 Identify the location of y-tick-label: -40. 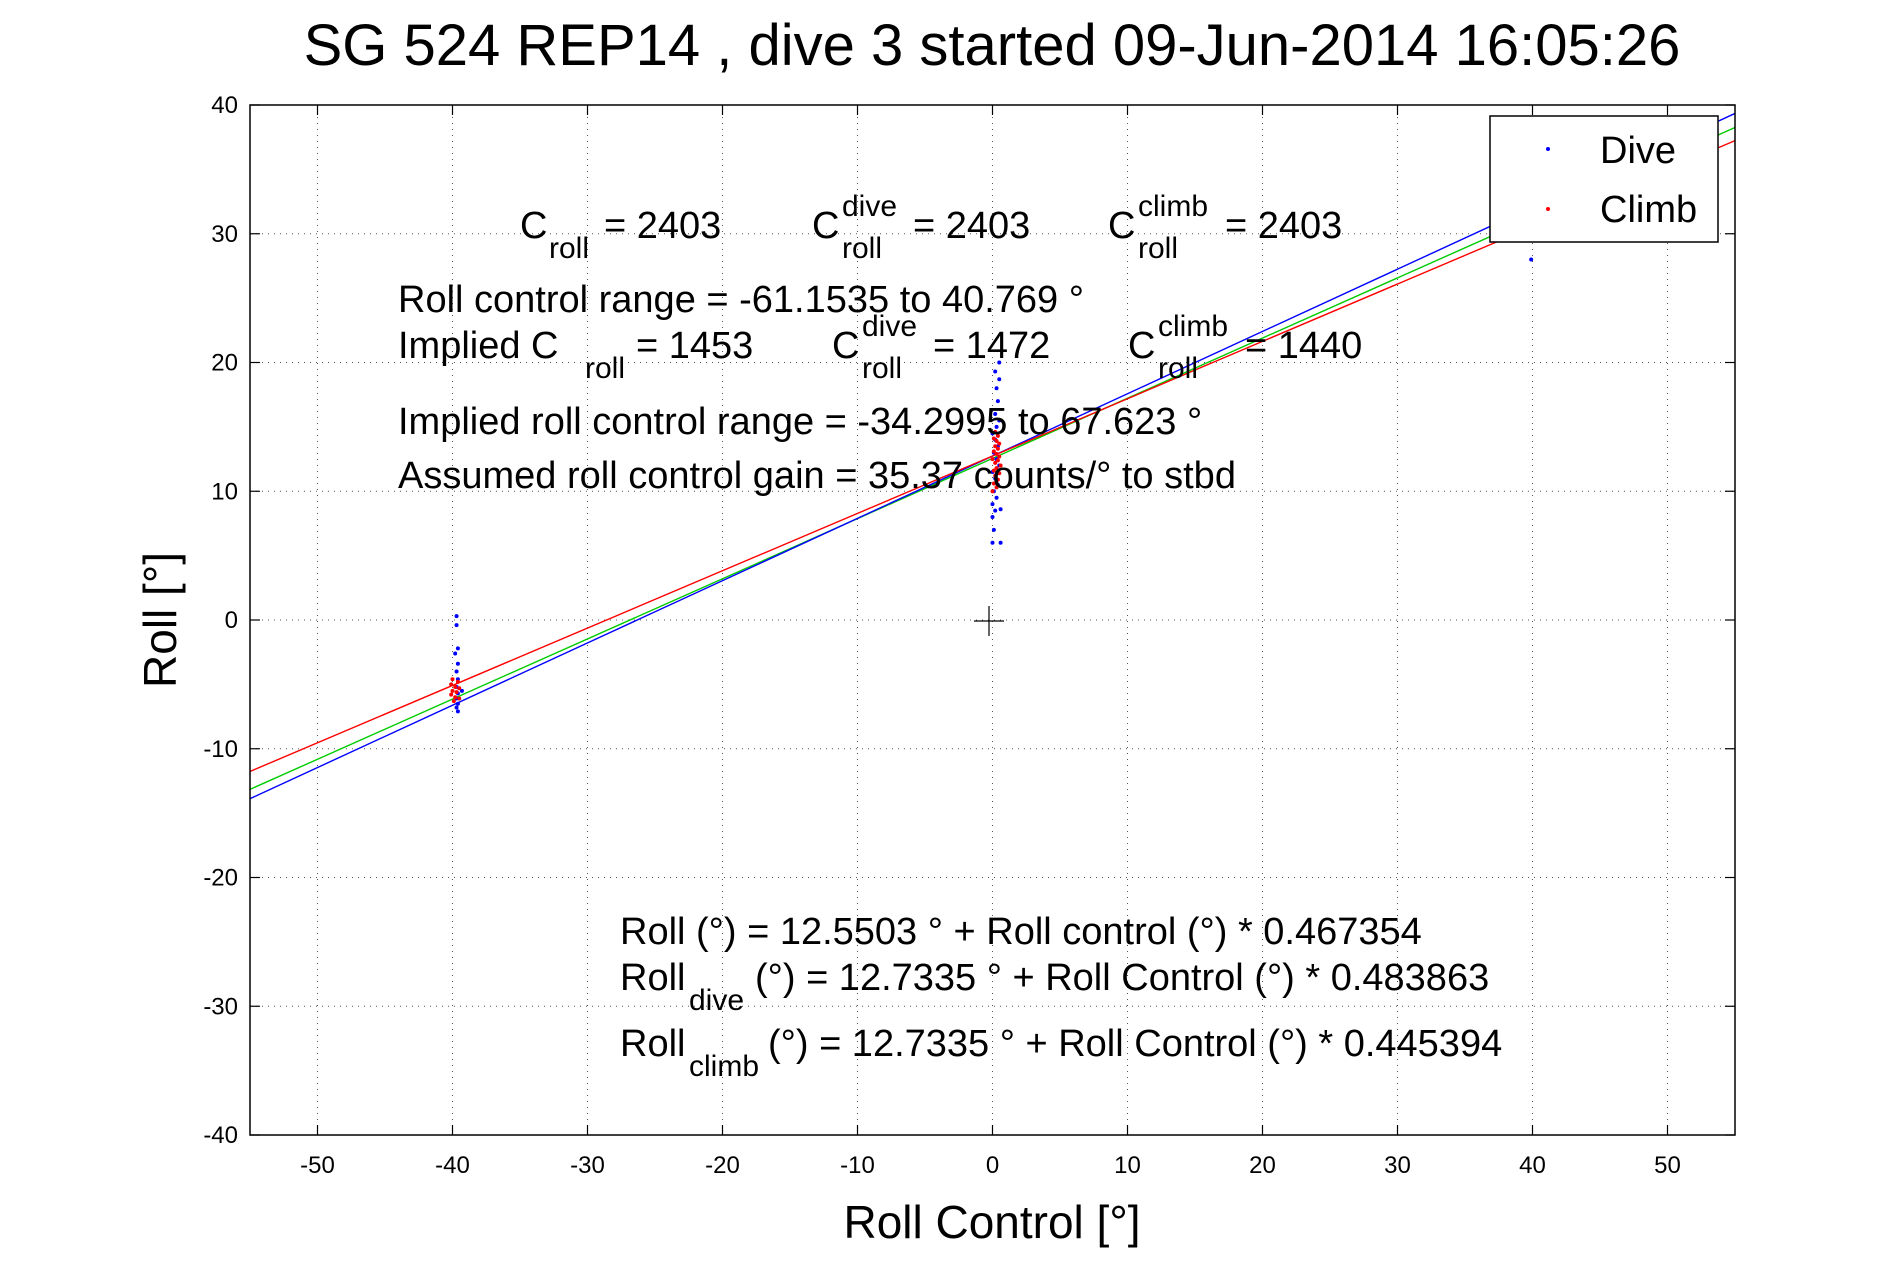
(220, 1135).